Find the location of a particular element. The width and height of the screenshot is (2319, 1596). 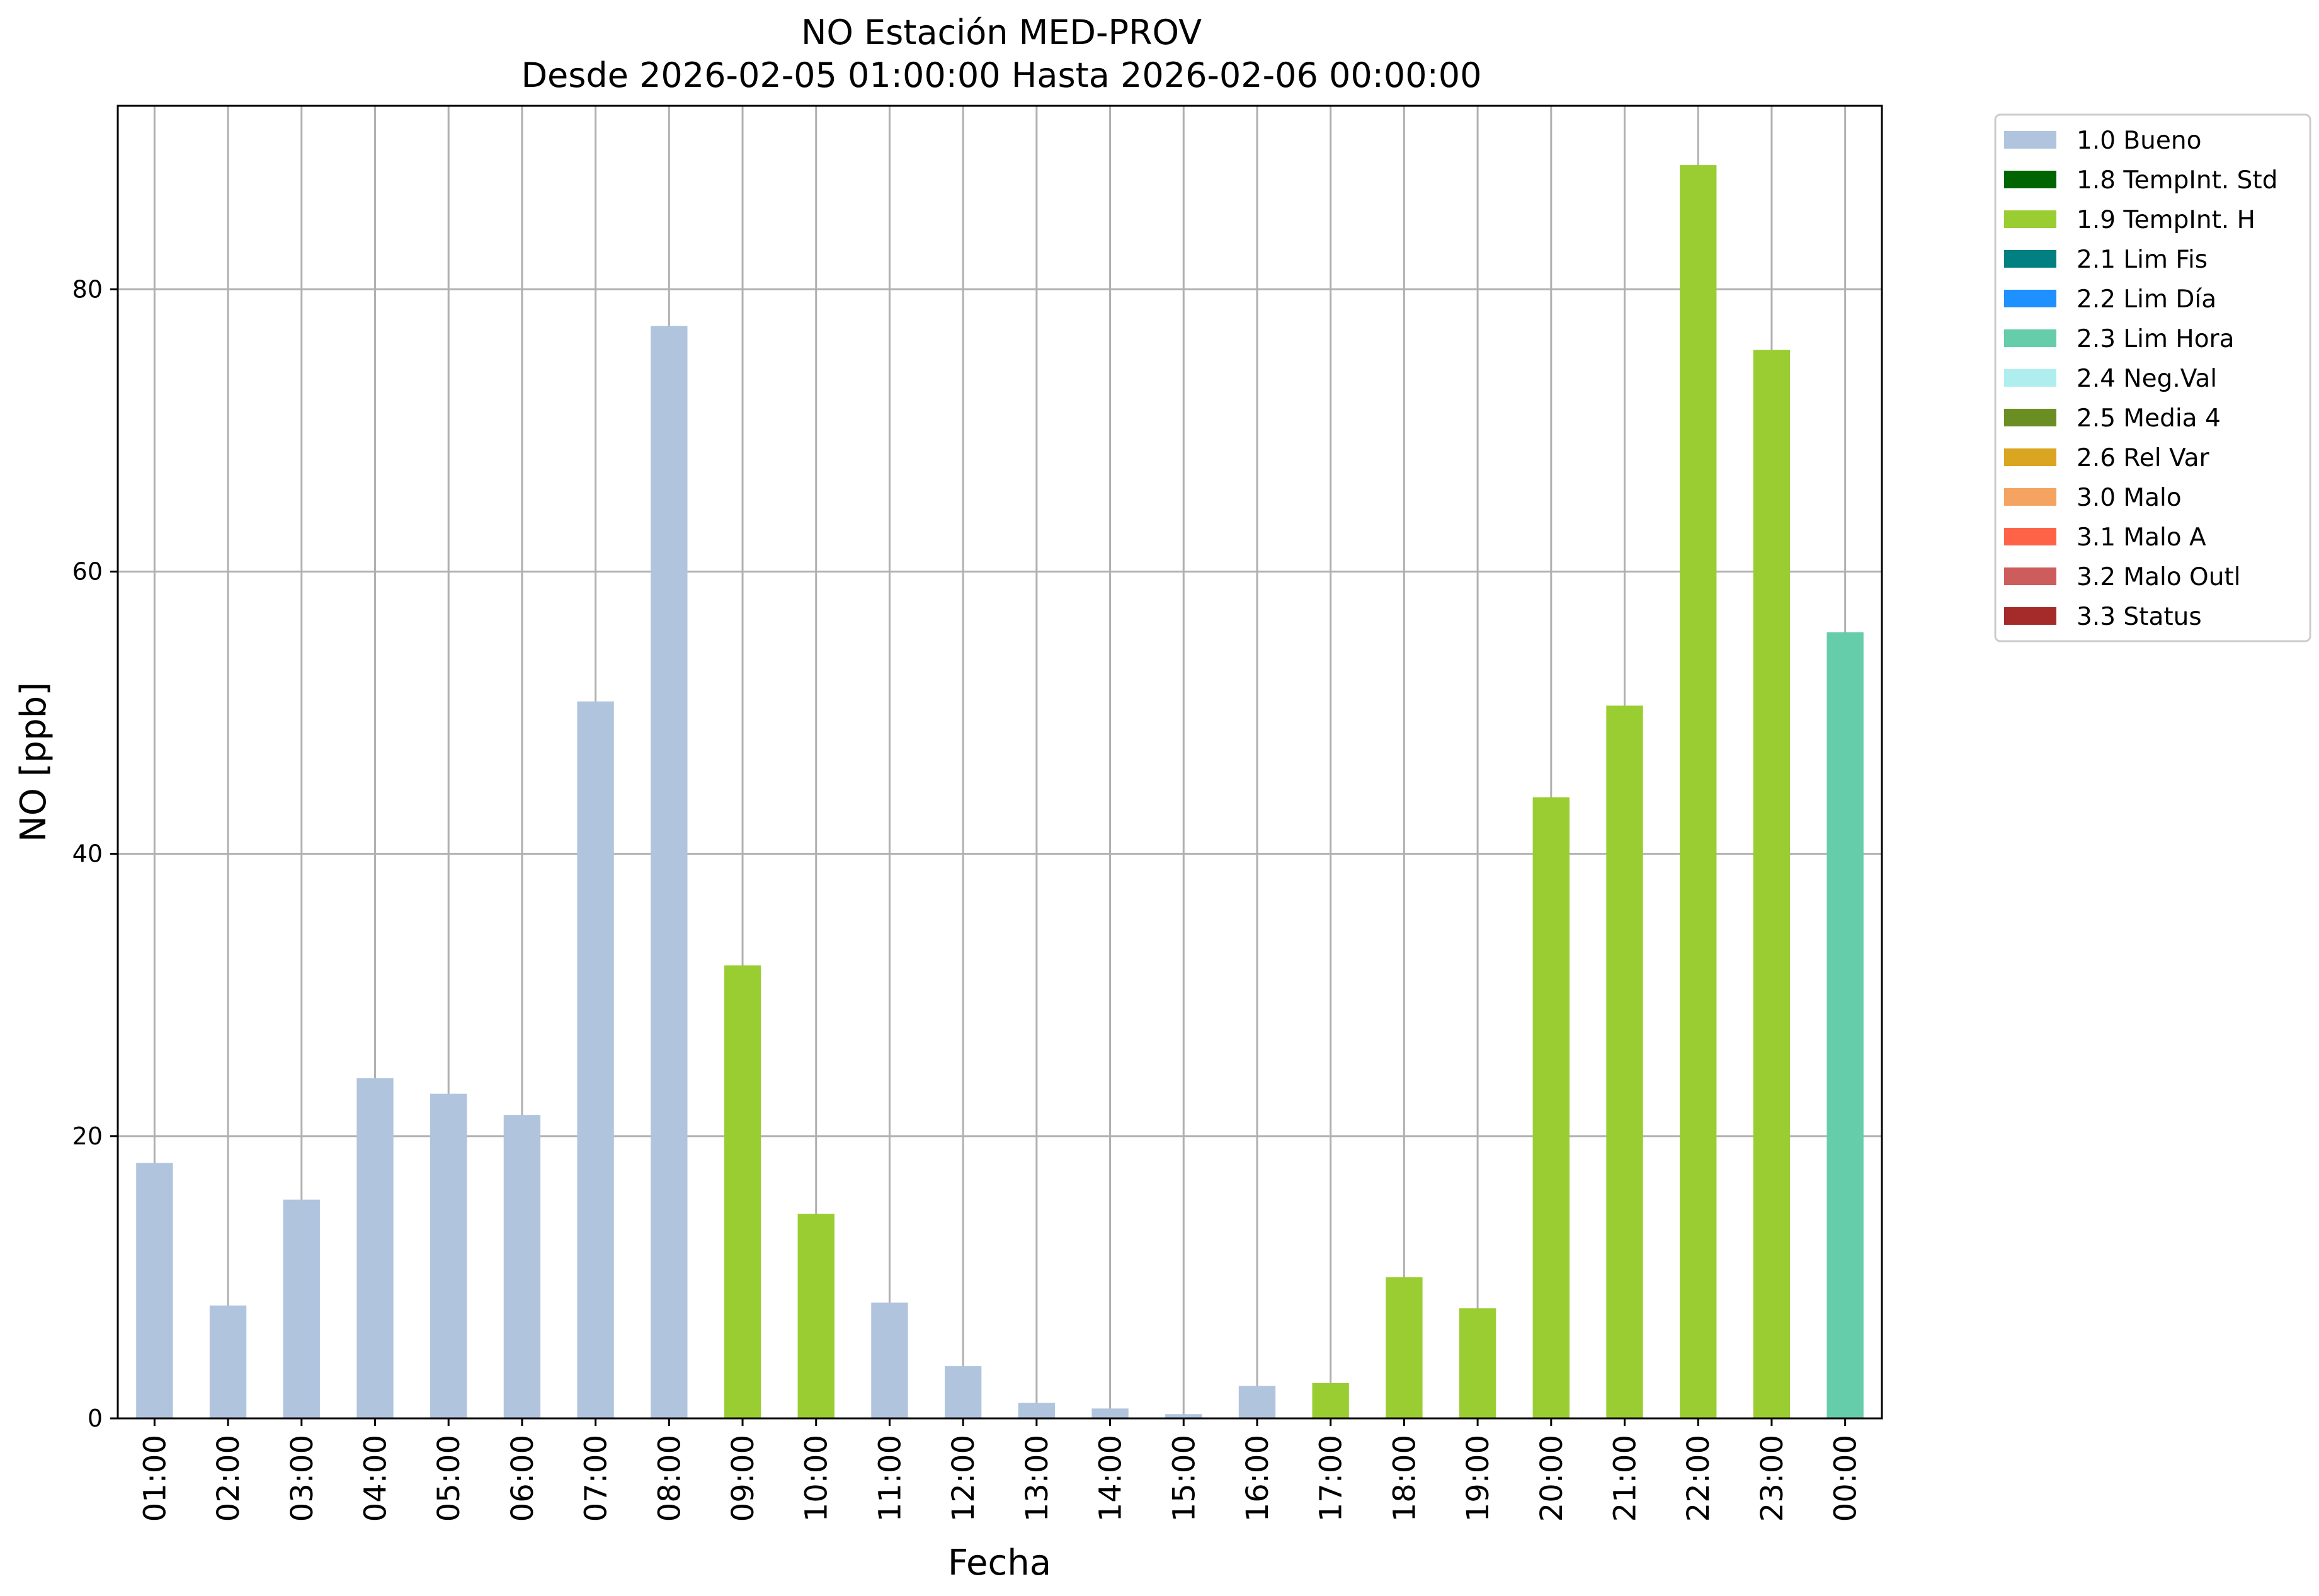

legend-label: 3.3 Status is located at coordinates (2139, 617).